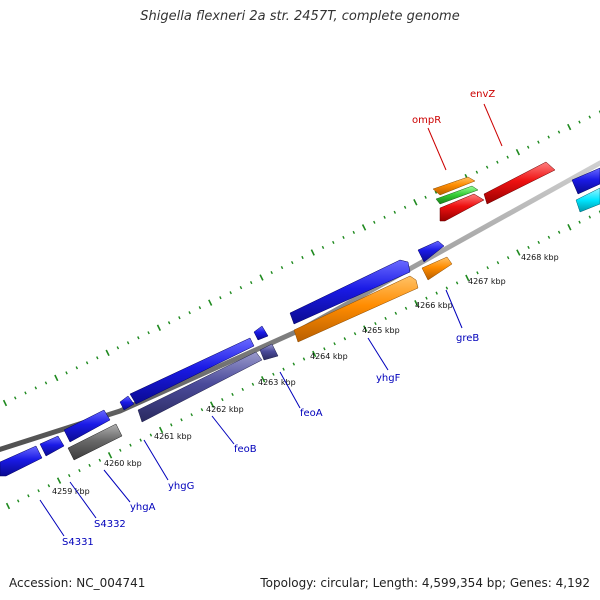 This screenshot has width=600, height=600. What do you see at coordinates (519, 183) in the screenshot?
I see `gene-feature-envZ` at bounding box center [519, 183].